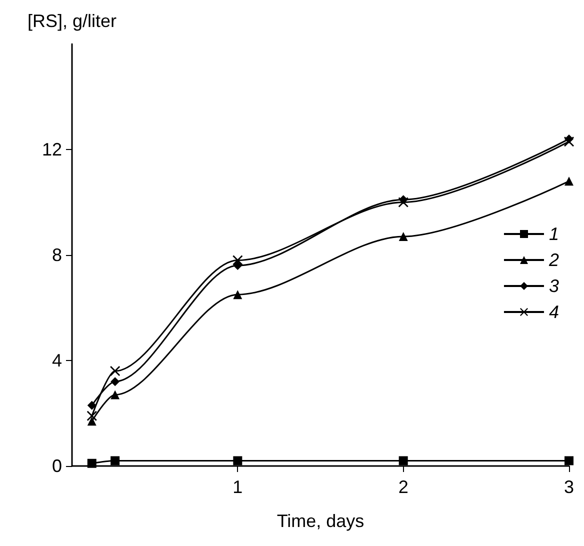 This screenshot has width=584, height=546. What do you see at coordinates (554, 234) in the screenshot?
I see `legend-label: 1` at bounding box center [554, 234].